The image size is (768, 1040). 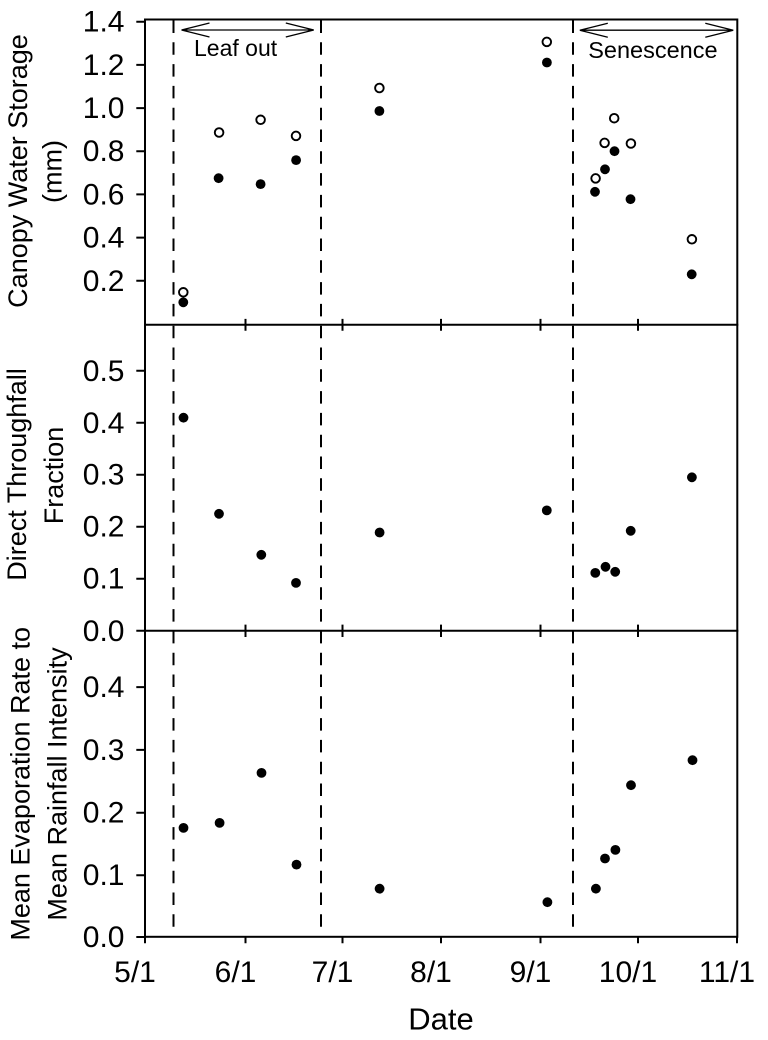 What do you see at coordinates (652, 50) in the screenshot?
I see `svg-text: Senescence` at bounding box center [652, 50].